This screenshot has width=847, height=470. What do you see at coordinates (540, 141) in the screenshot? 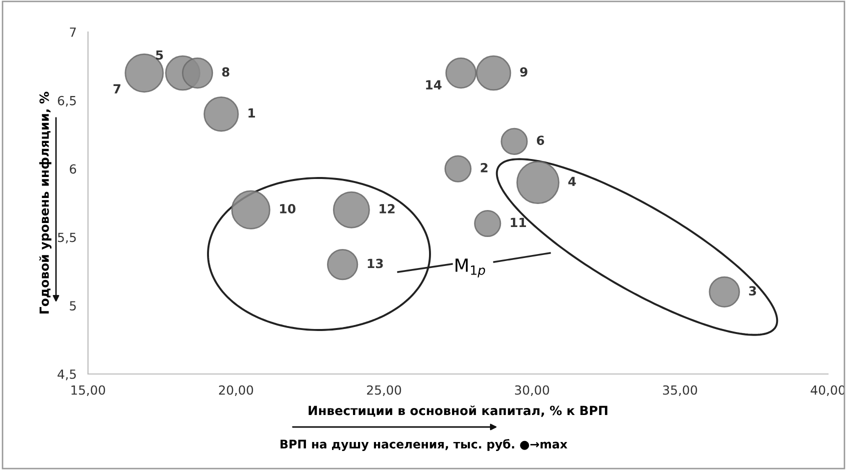
I see `annotation: 6` at bounding box center [540, 141].